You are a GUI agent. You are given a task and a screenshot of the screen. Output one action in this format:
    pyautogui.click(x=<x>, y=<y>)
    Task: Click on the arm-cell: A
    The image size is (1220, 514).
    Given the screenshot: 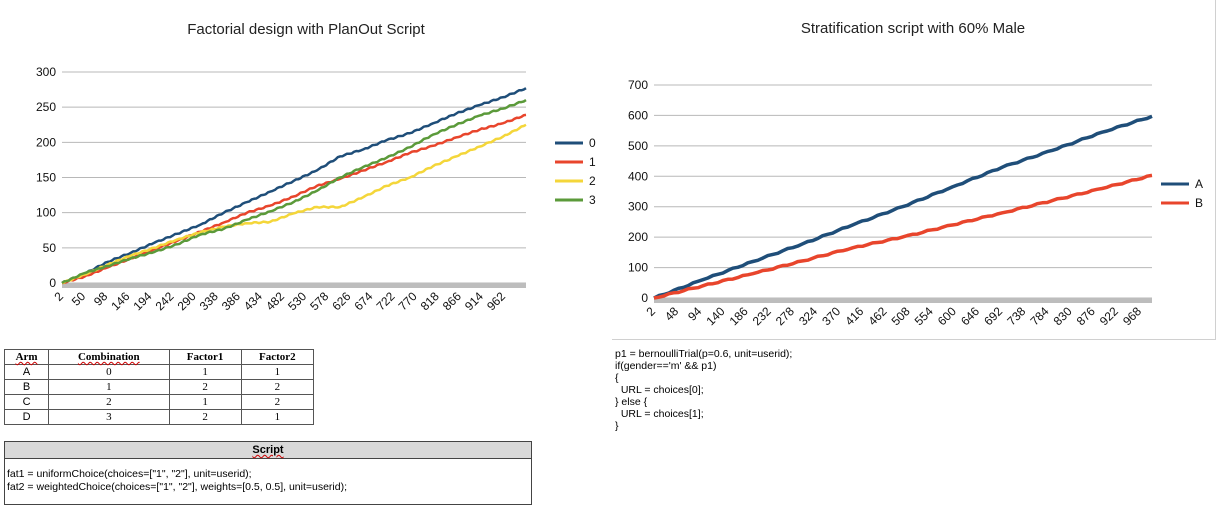 What is the action you would take?
    pyautogui.click(x=26, y=372)
    